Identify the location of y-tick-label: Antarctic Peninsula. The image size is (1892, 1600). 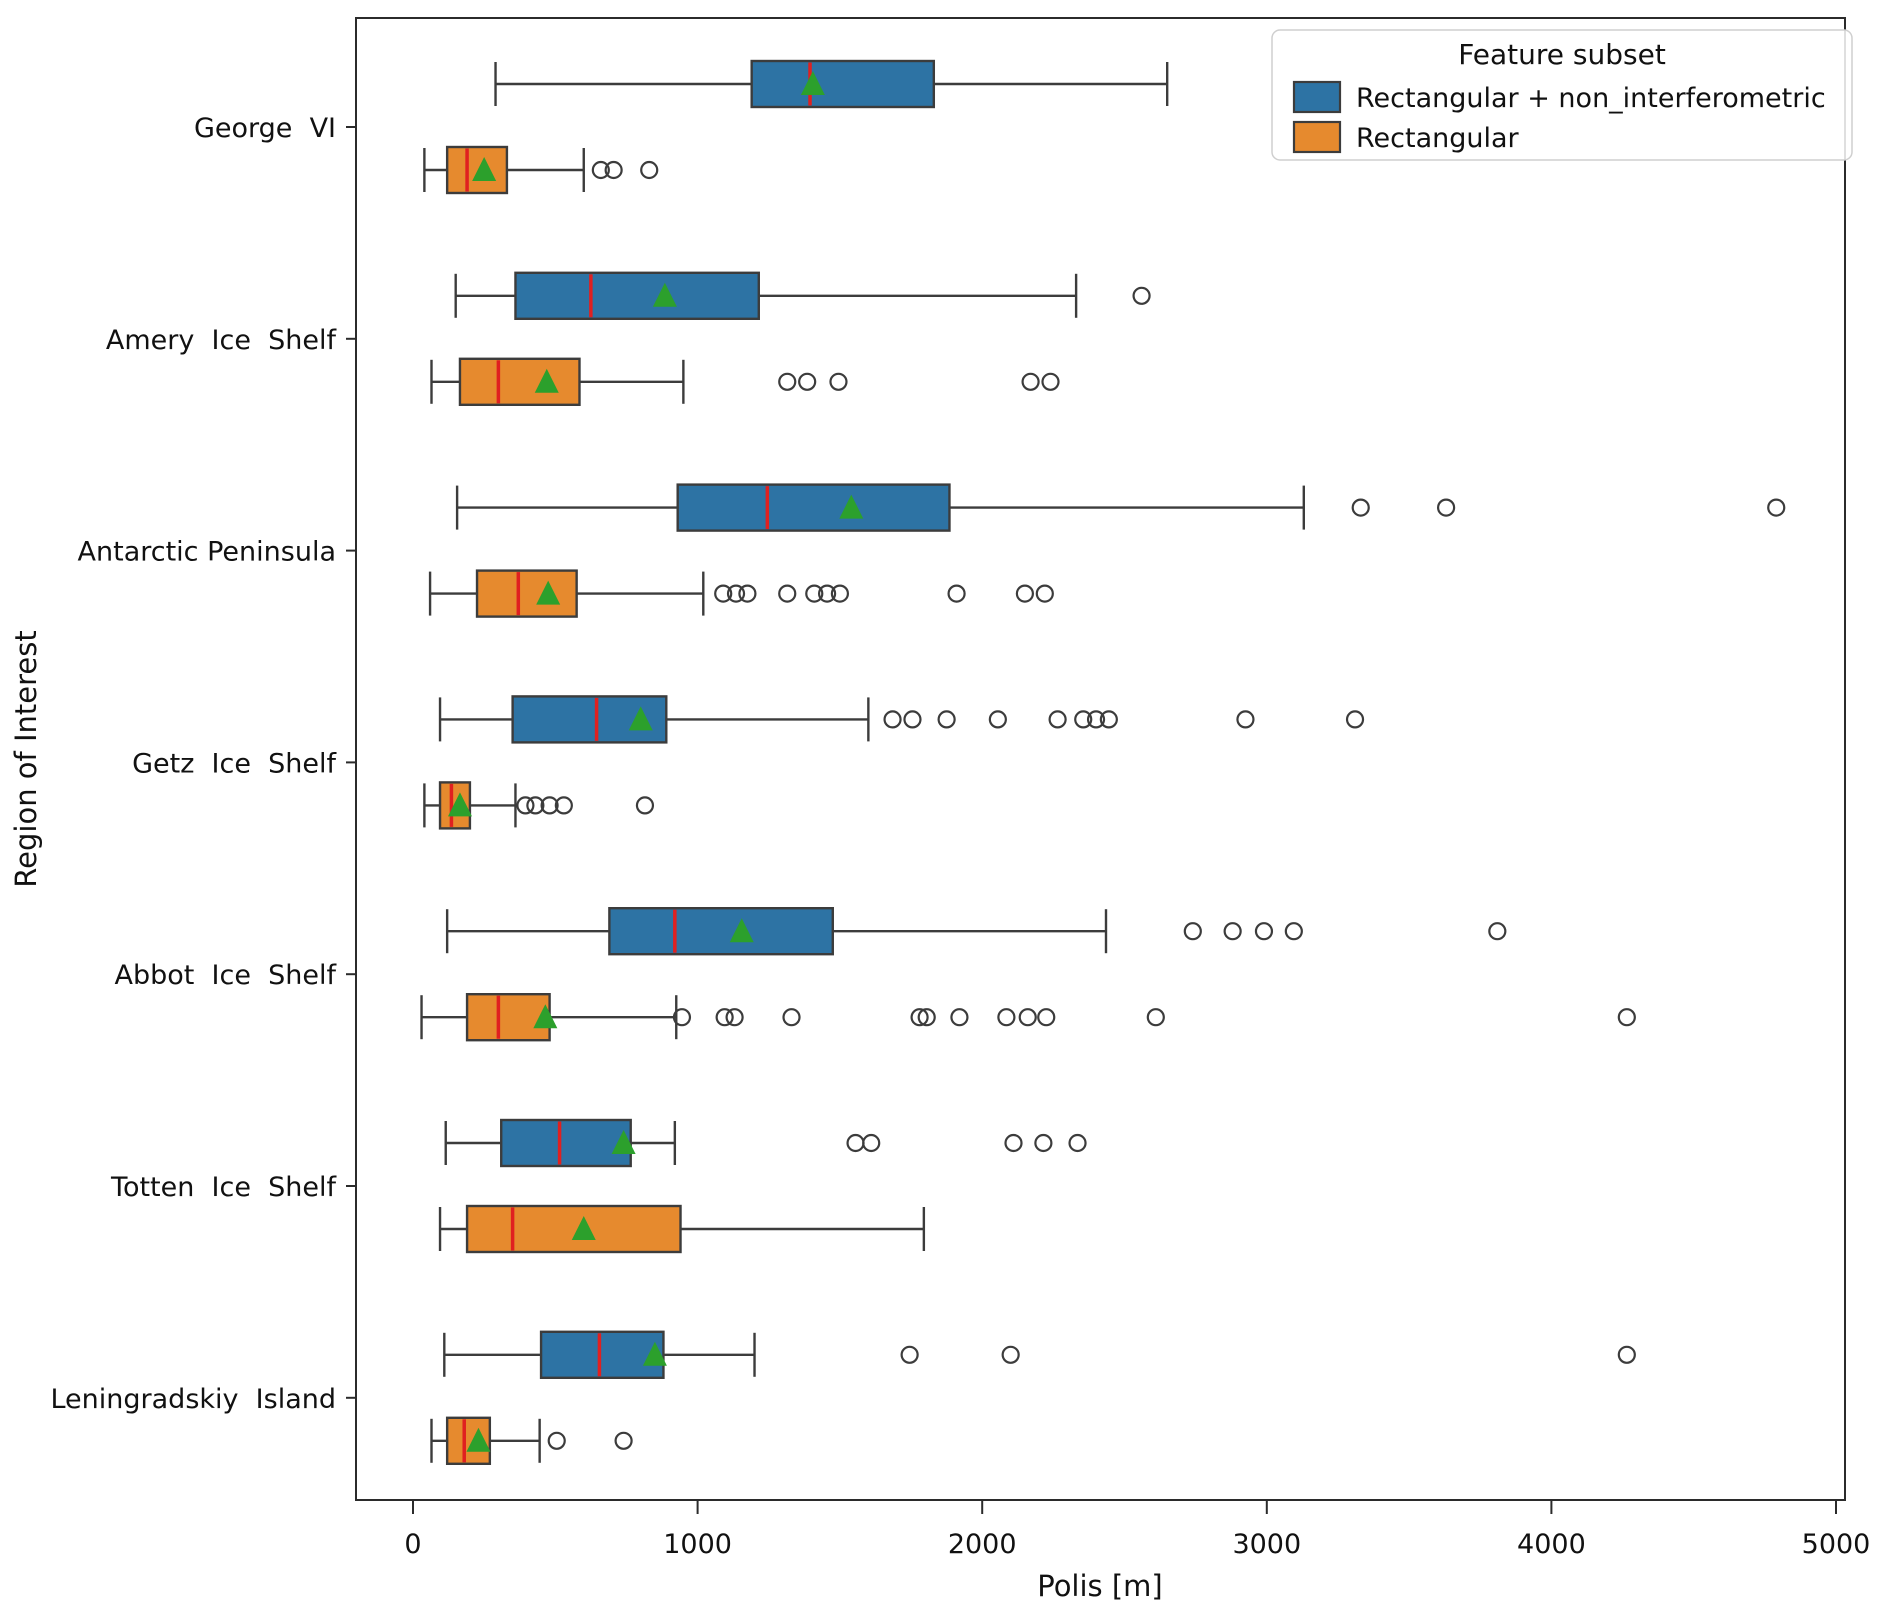
(207, 552).